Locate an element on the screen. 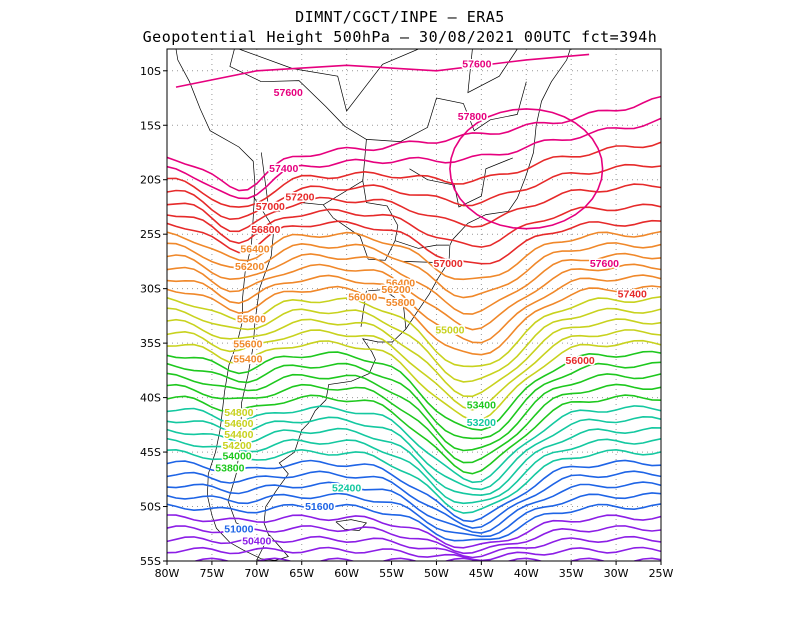 The width and height of the screenshot is (800, 618). contour-label: 53800 is located at coordinates (229, 469).